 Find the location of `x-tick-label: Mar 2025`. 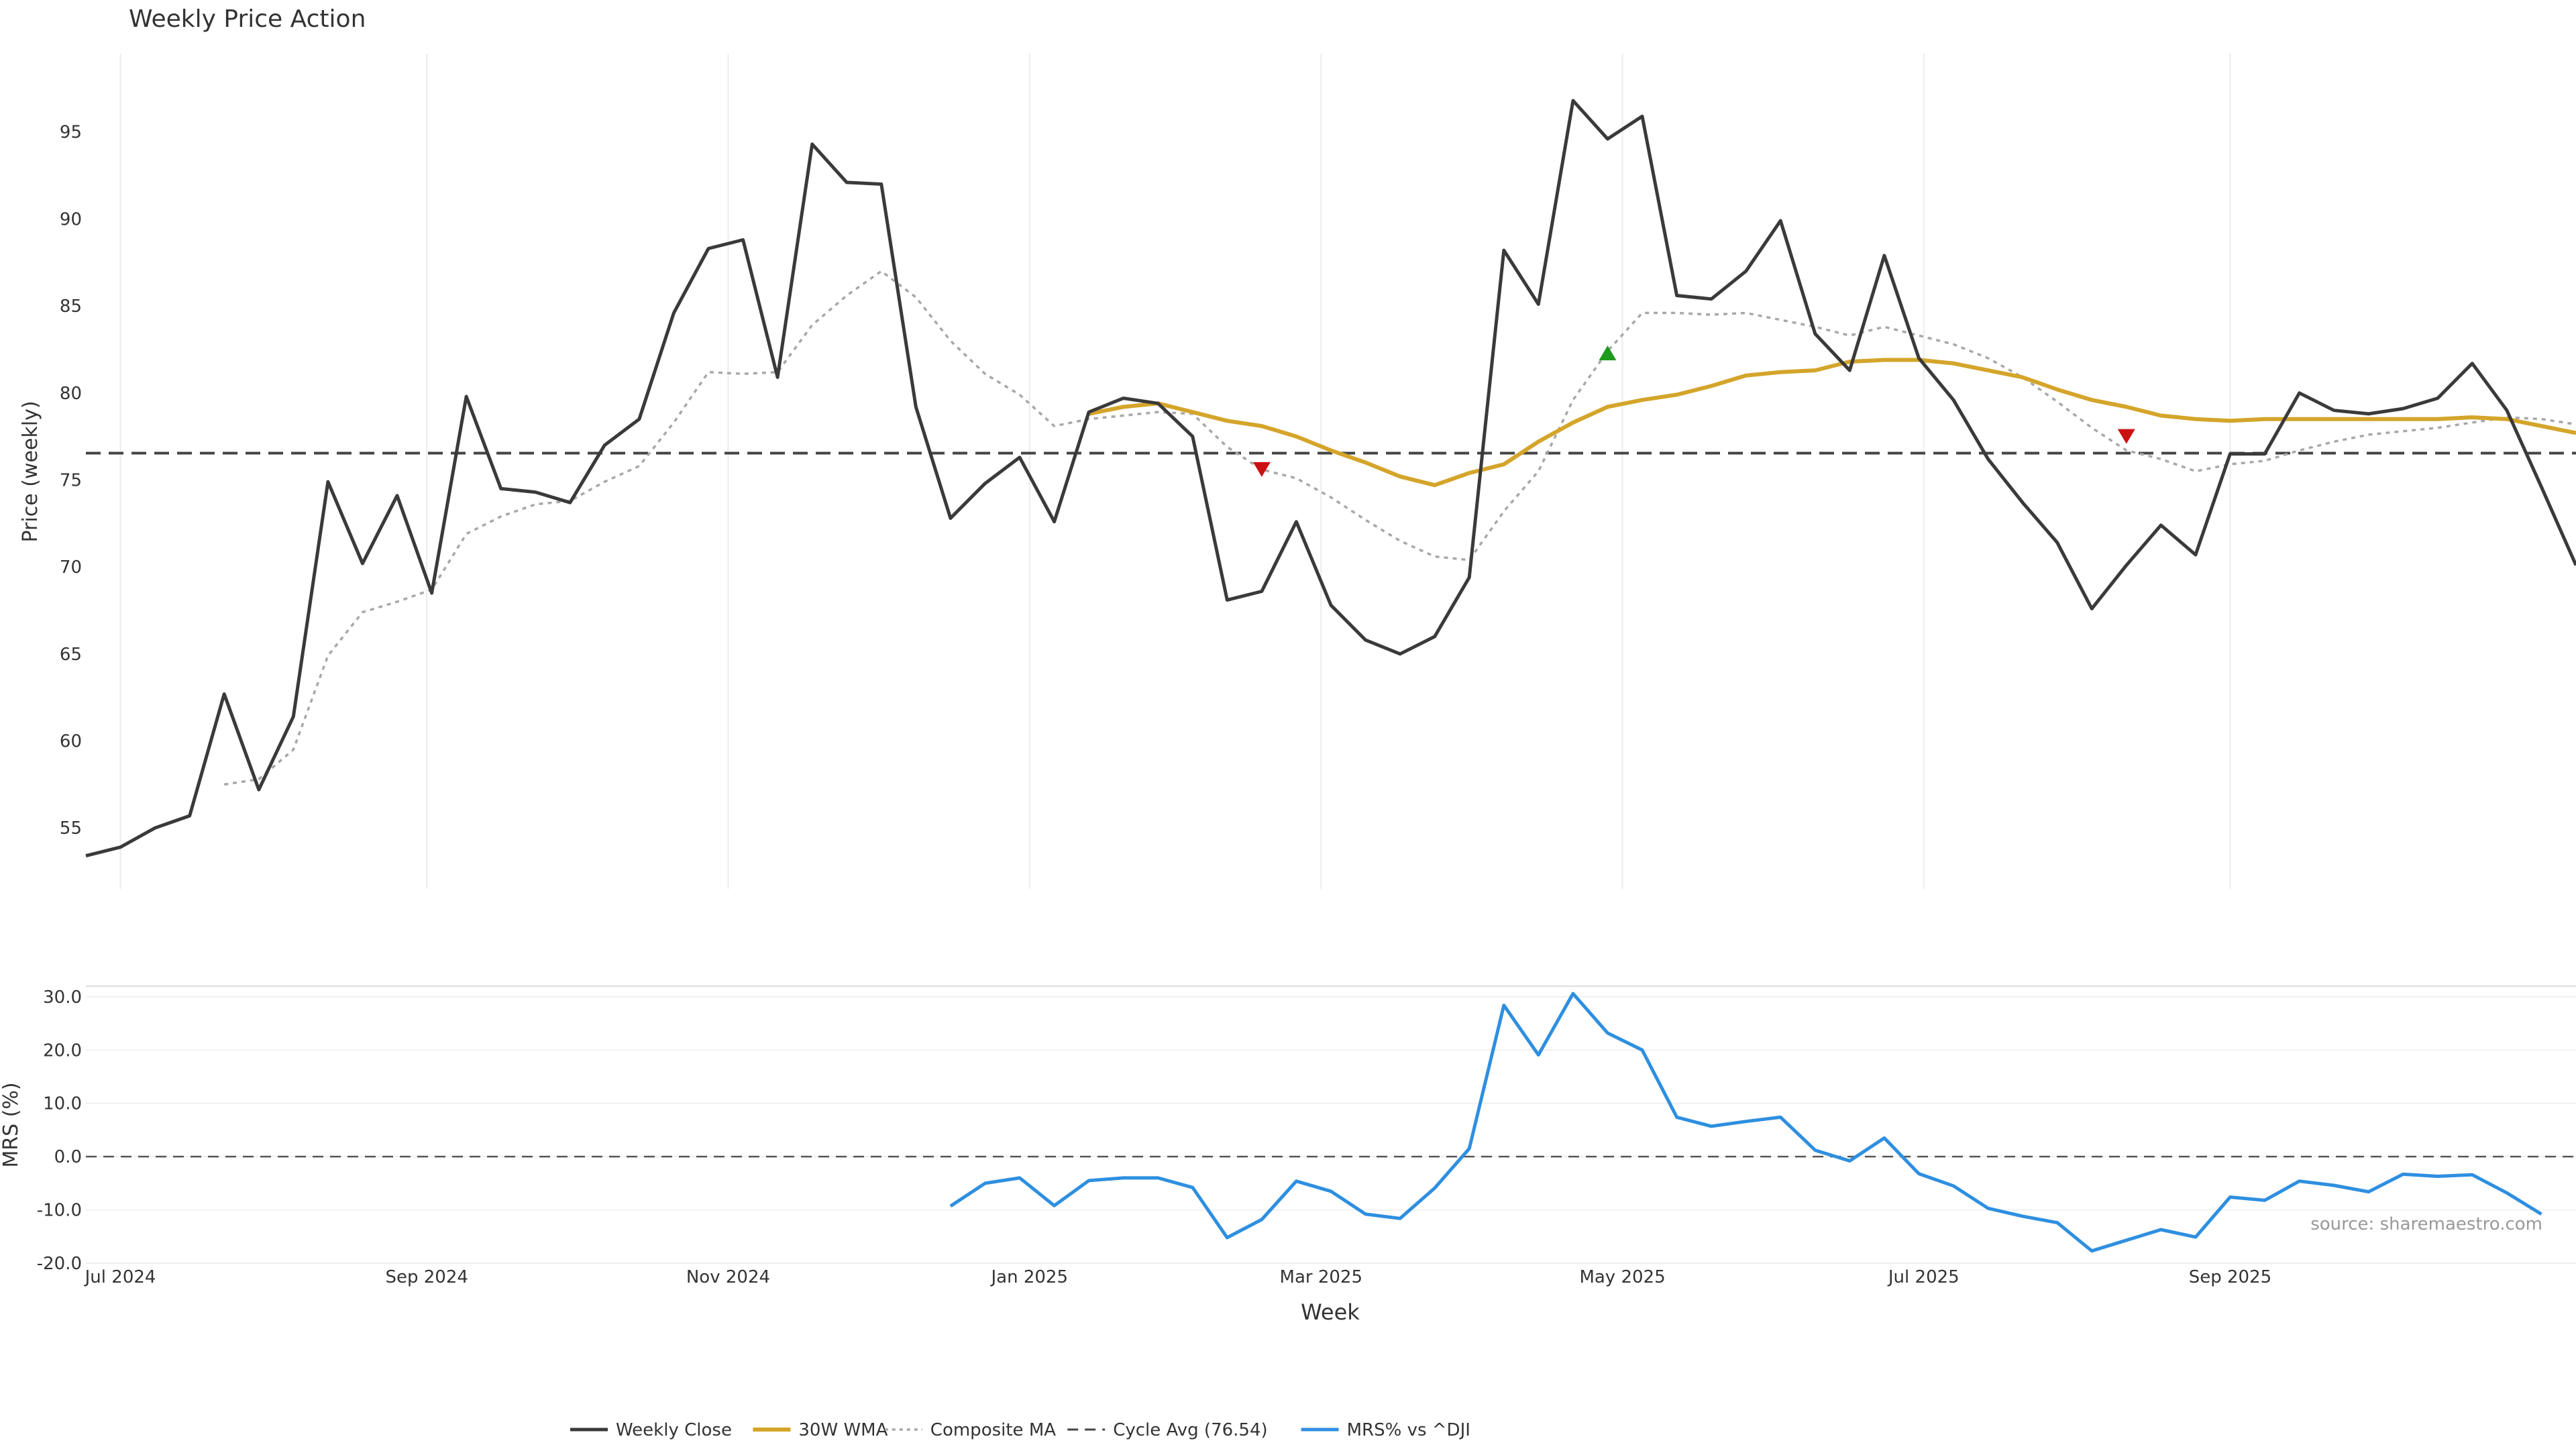

x-tick-label: Mar 2025 is located at coordinates (1321, 1277).